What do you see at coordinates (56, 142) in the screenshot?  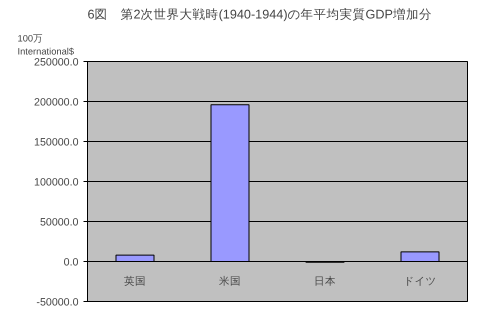 I see `y-tick-label: 150000.0` at bounding box center [56, 142].